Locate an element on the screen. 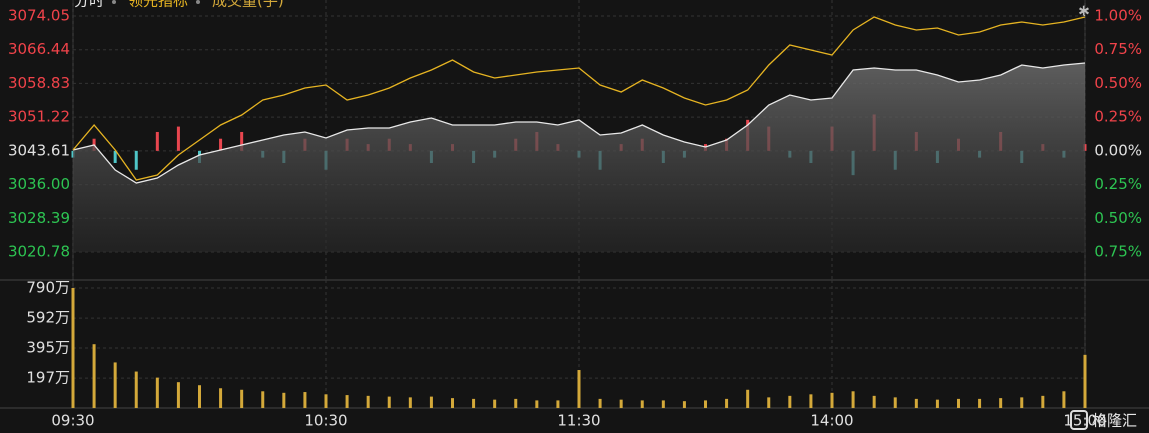  watermark: 格隆汇 is located at coordinates (1114, 421).